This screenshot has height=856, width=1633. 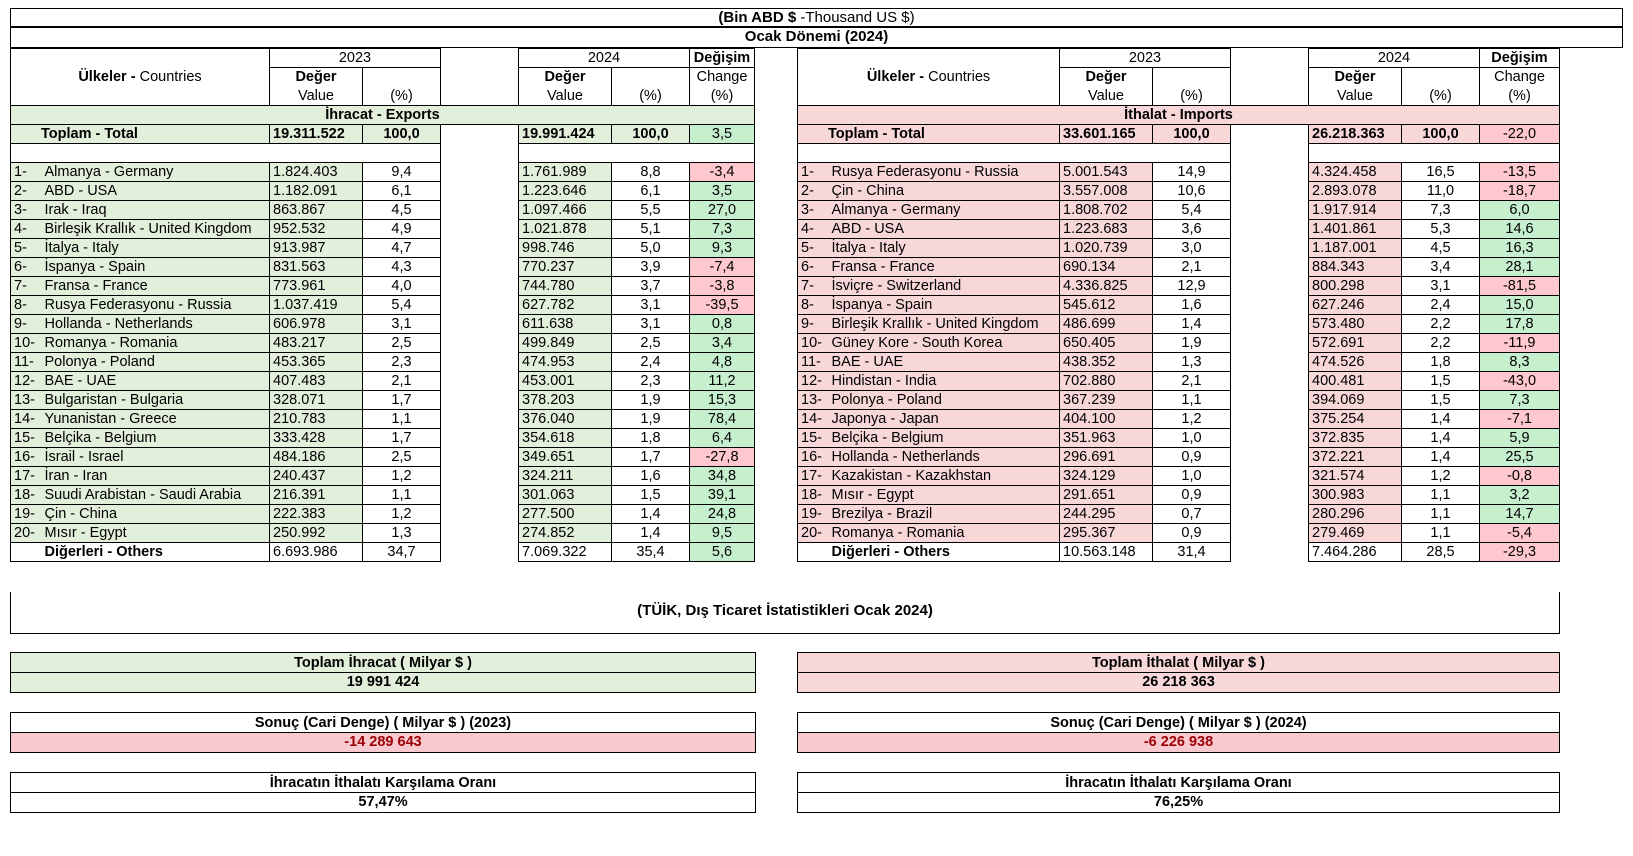 I want to click on pct-2024-cell: 2,3, so click(x=650, y=381).